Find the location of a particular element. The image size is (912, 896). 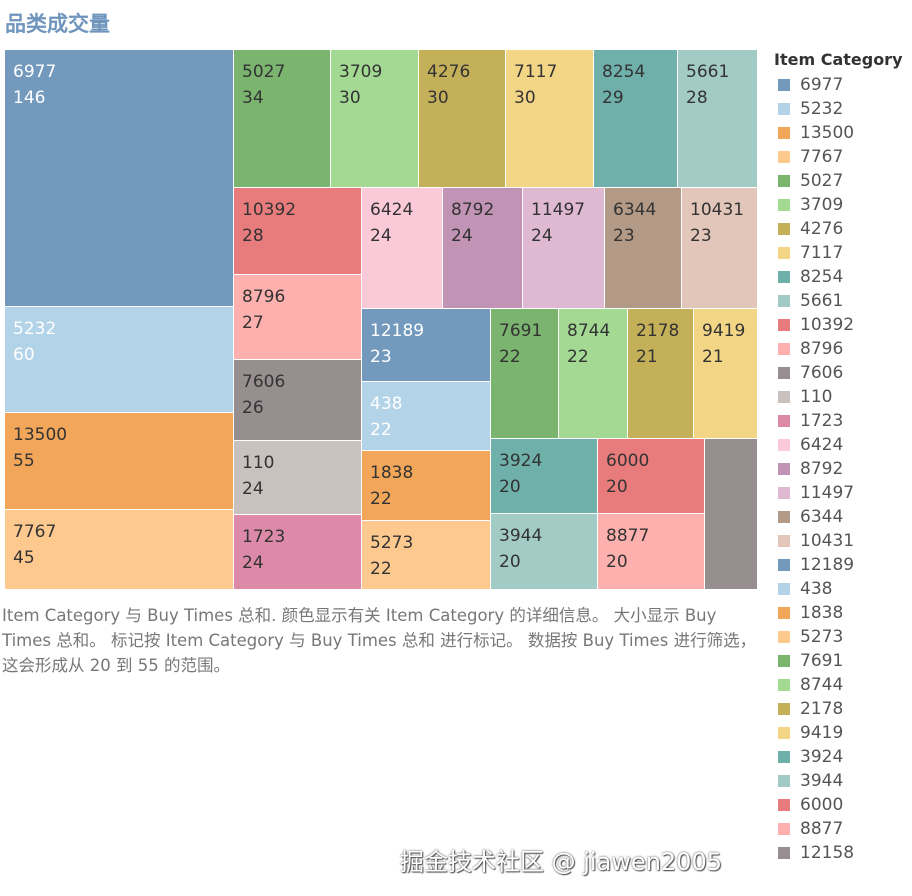

legend-label: 10392 is located at coordinates (827, 325).